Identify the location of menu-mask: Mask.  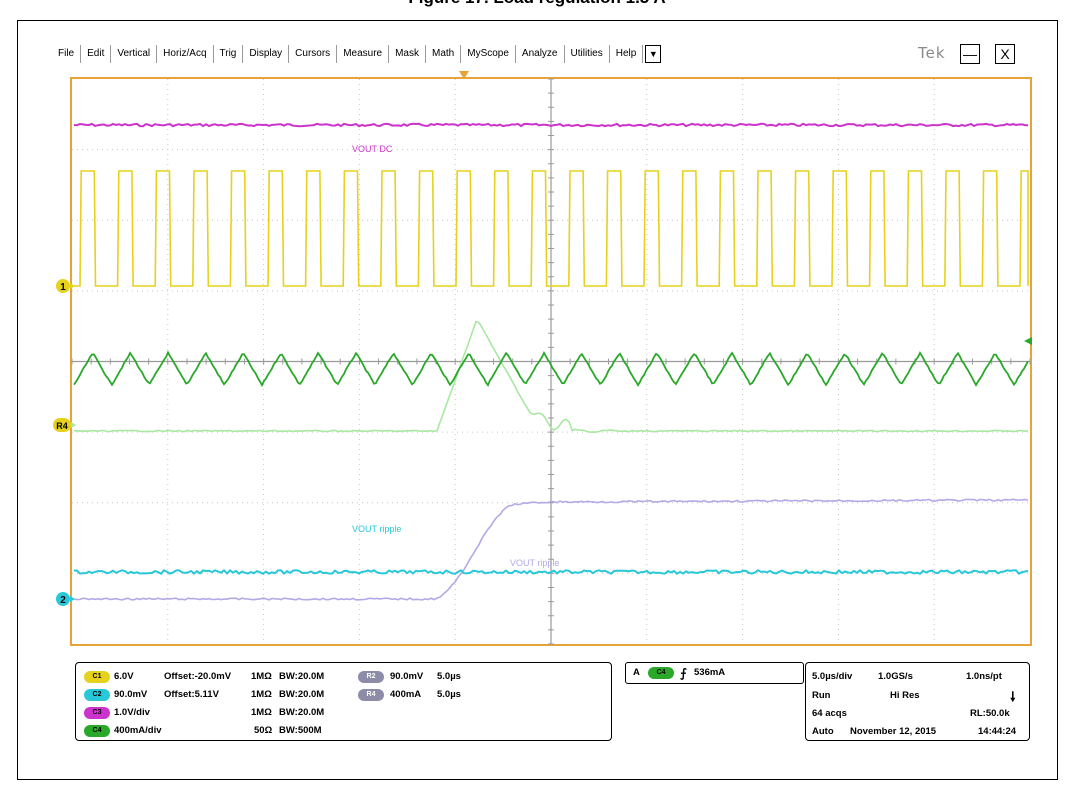
(407, 54).